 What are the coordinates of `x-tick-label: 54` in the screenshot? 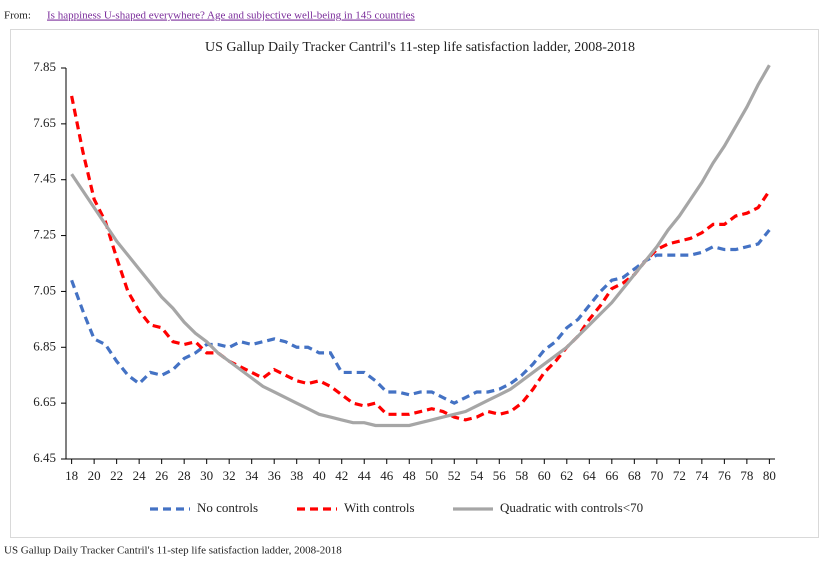 It's located at (477, 475).